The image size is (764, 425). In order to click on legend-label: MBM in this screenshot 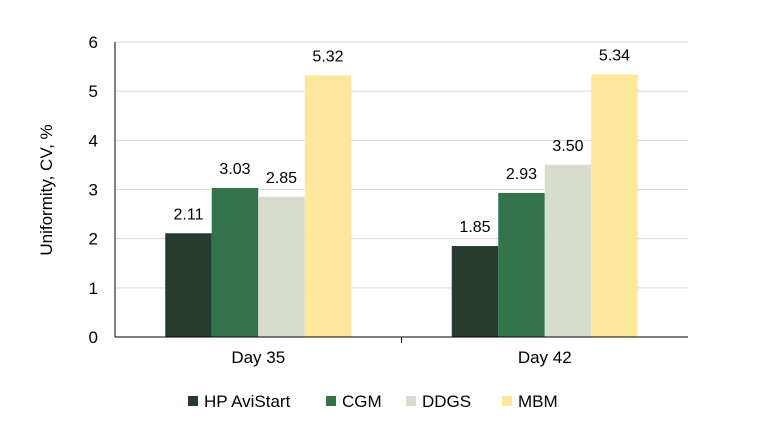, I will do `click(538, 401)`.